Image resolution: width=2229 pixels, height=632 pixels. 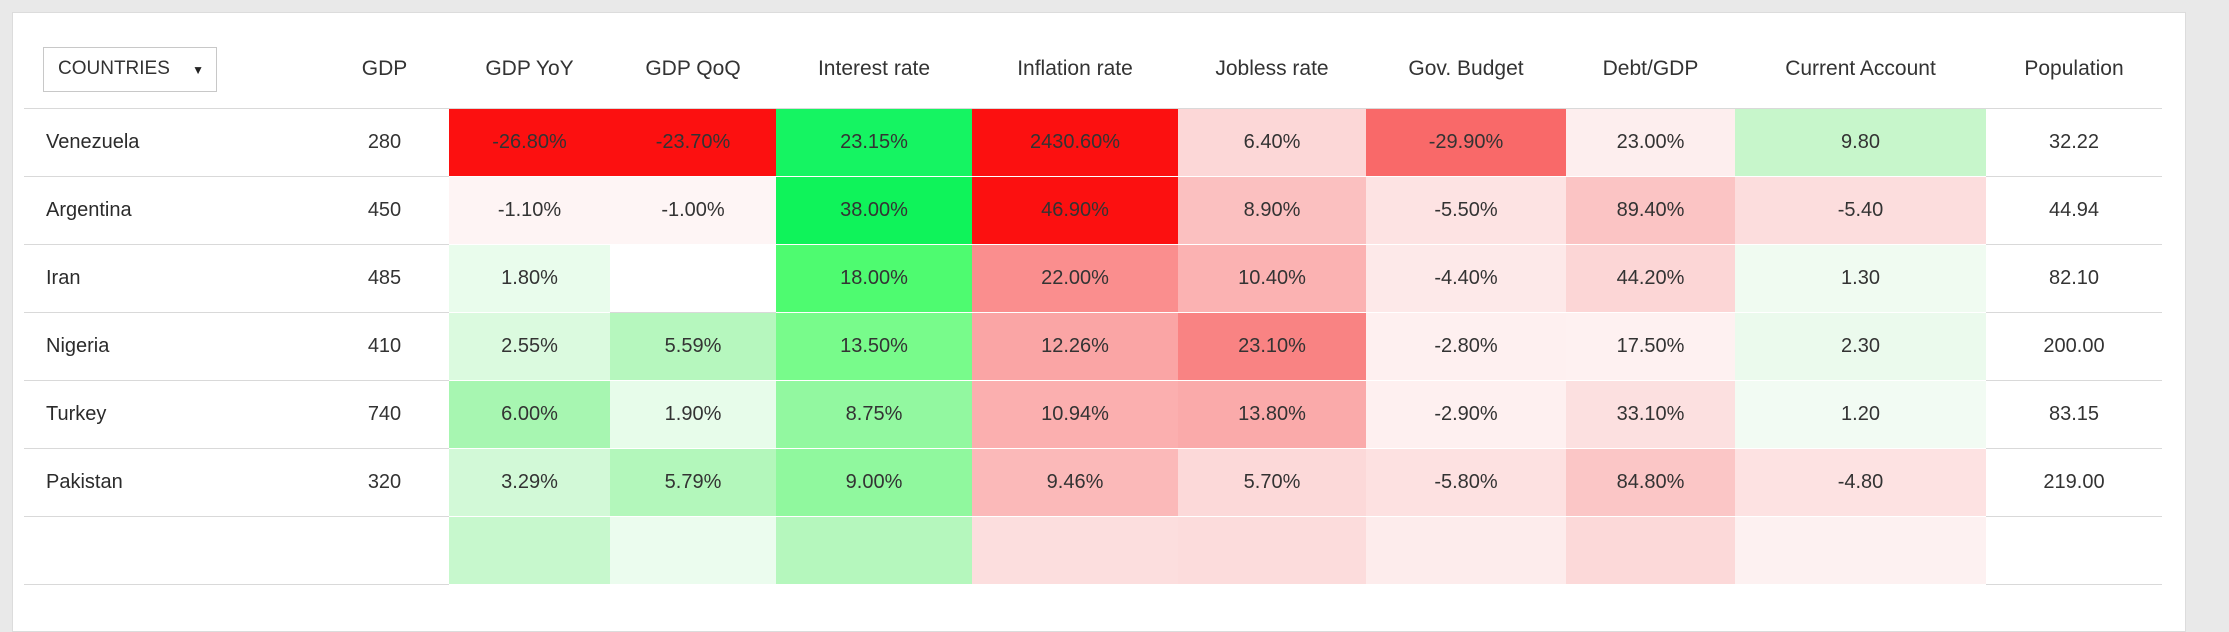 I want to click on cell-population: 82.10, so click(x=2074, y=278).